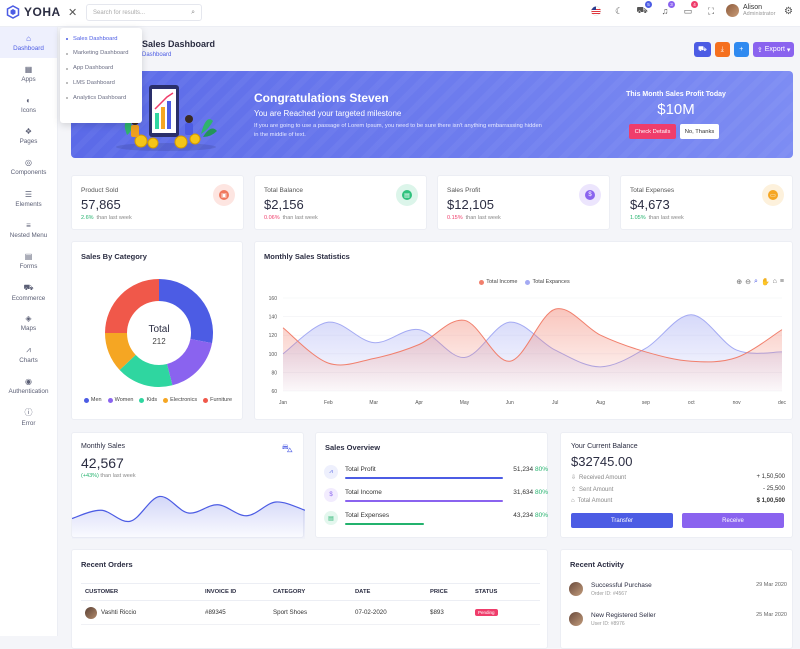 The image size is (800, 649). I want to click on sidebar-item-maps: ◈ Maps, so click(28, 323).